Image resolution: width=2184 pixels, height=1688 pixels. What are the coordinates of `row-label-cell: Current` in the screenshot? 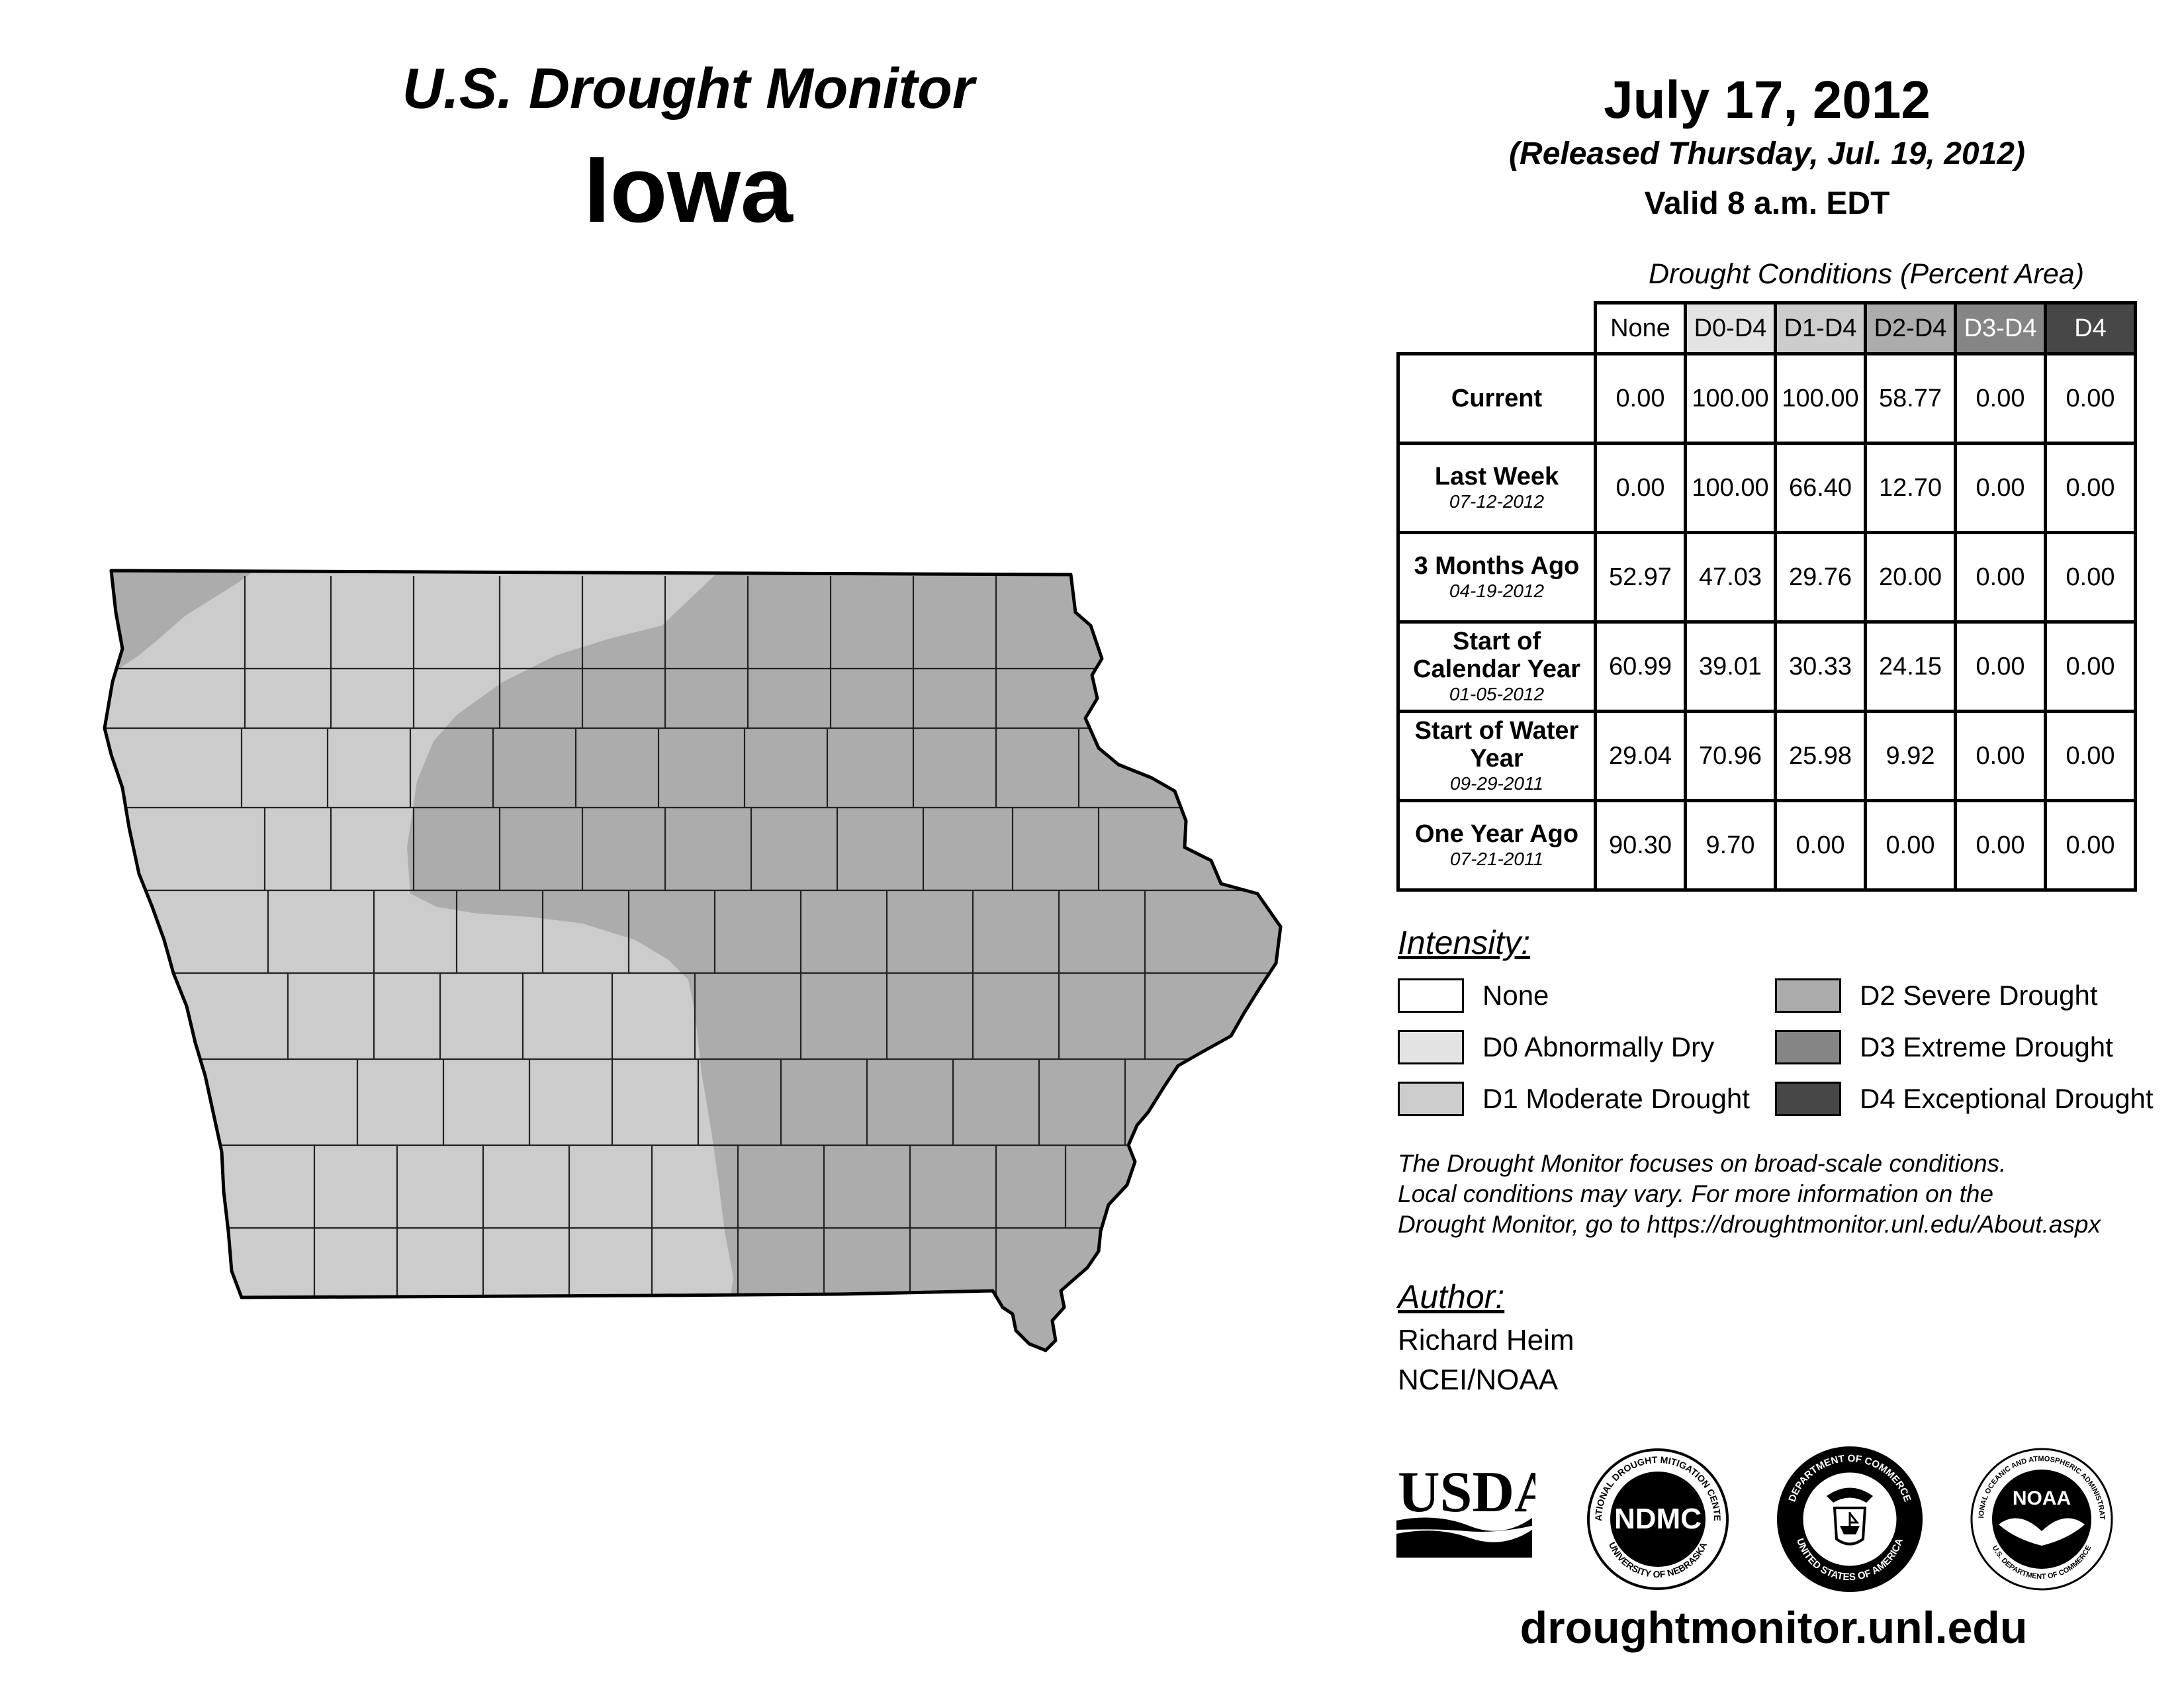 It's located at (1496, 398).